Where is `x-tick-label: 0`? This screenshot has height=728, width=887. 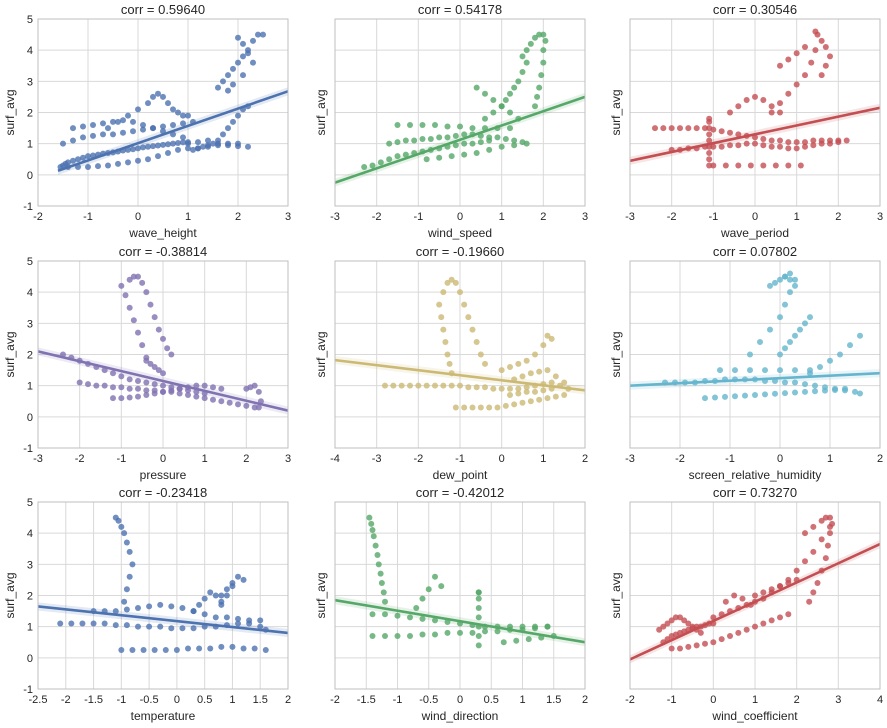
x-tick-label: 0 is located at coordinates (138, 217).